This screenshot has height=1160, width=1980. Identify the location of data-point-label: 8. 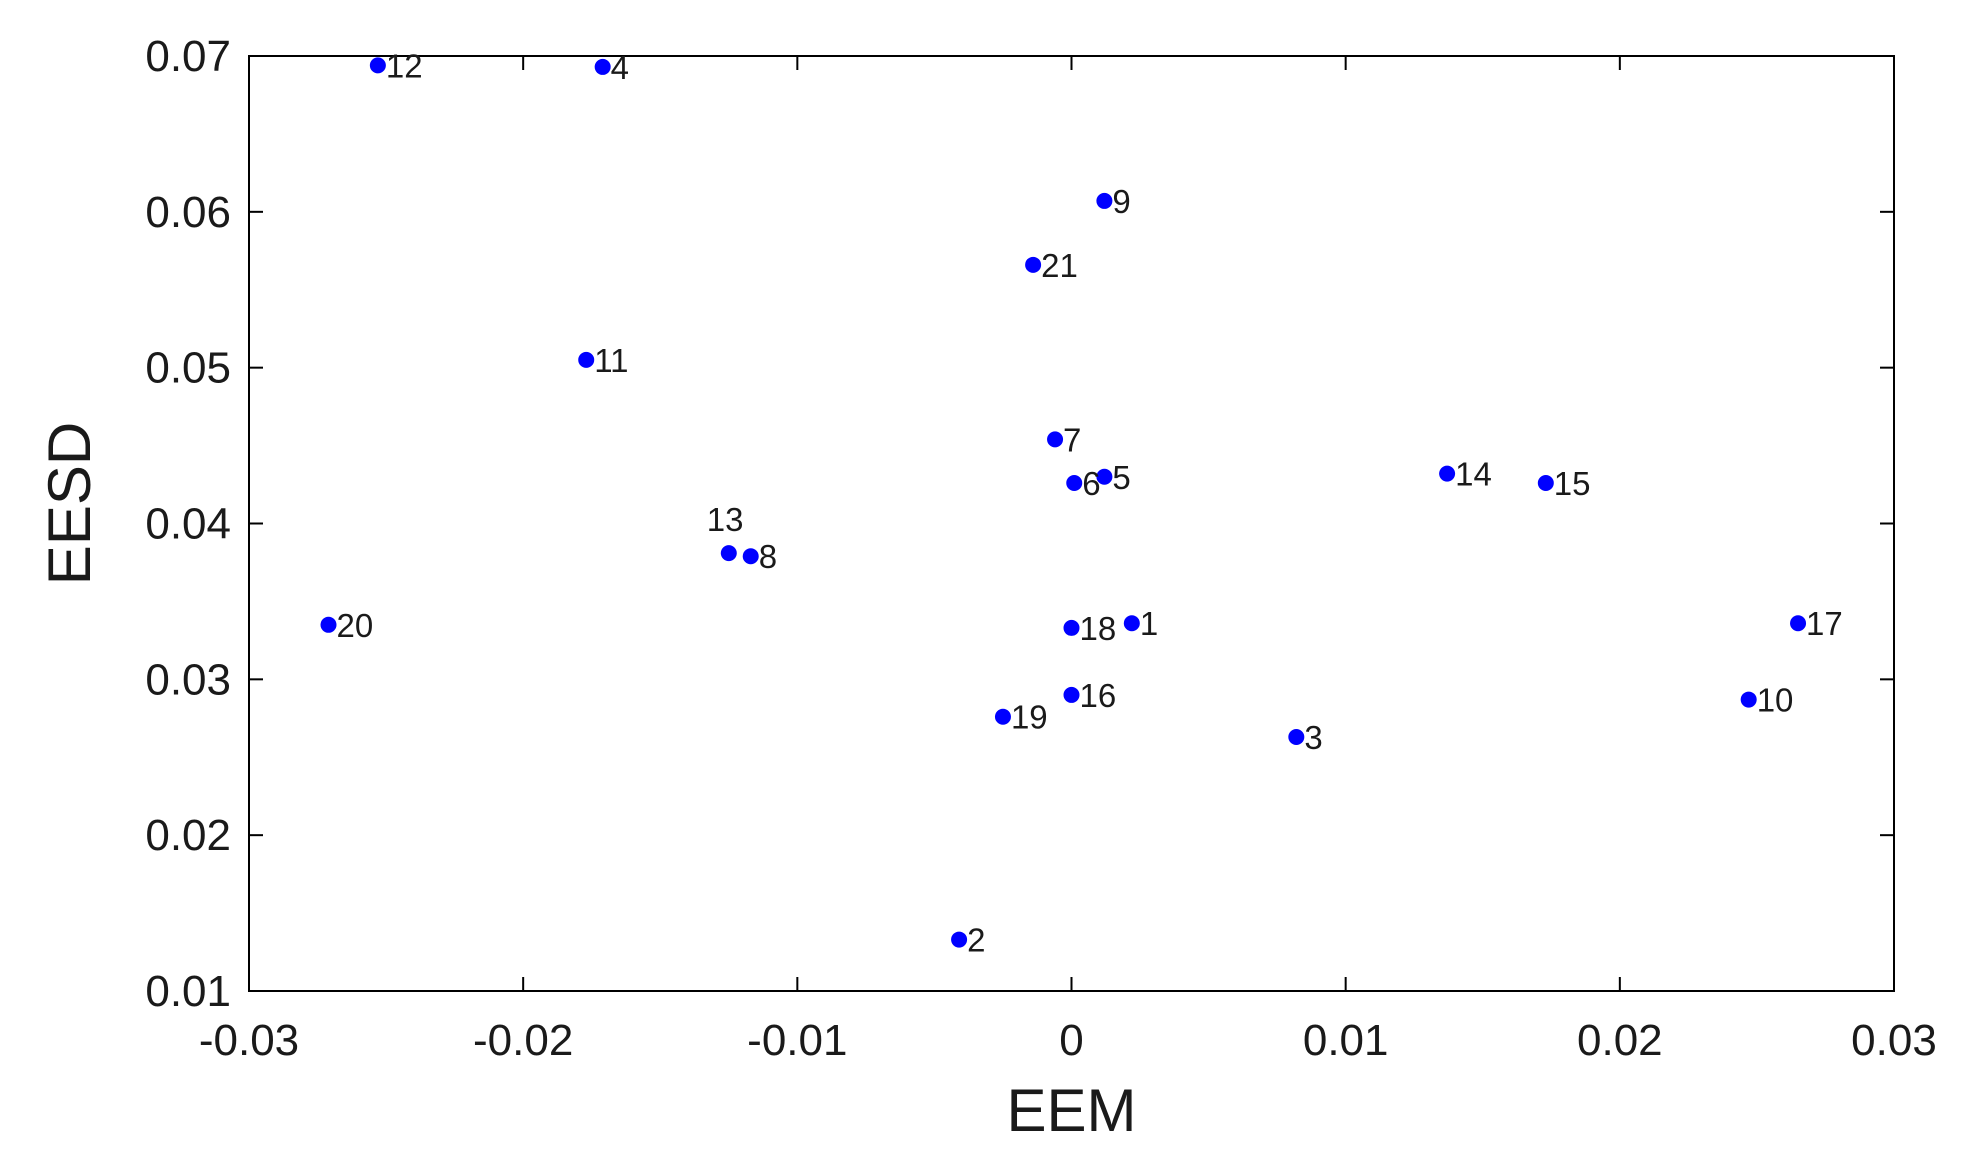
(768, 556).